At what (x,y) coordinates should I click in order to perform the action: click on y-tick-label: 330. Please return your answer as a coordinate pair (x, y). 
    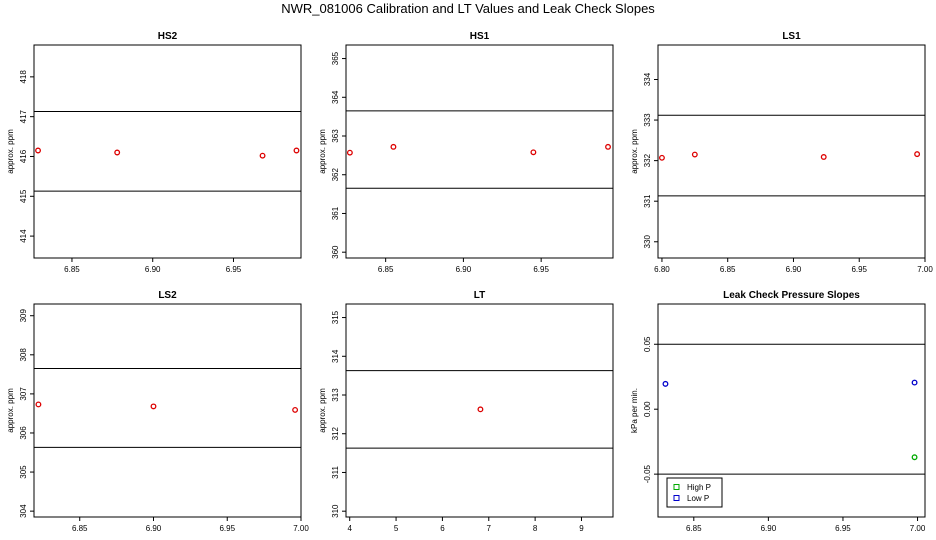
    Looking at the image, I should click on (647, 242).